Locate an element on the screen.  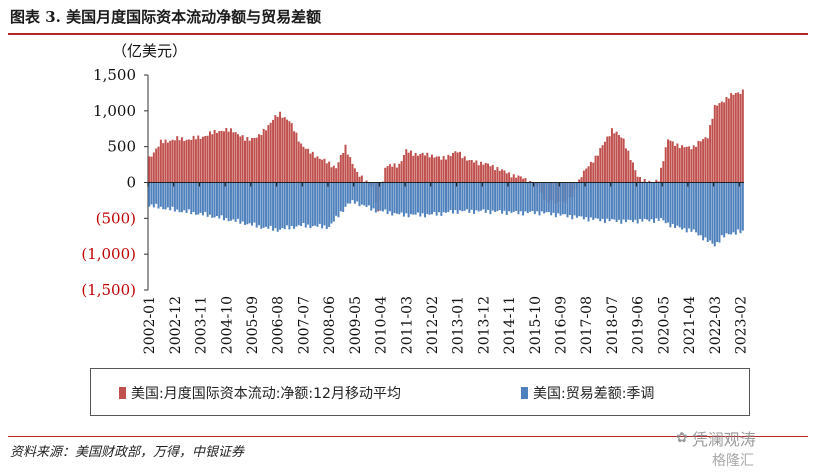
watermark-secondary: 格隆汇 is located at coordinates (733, 461).